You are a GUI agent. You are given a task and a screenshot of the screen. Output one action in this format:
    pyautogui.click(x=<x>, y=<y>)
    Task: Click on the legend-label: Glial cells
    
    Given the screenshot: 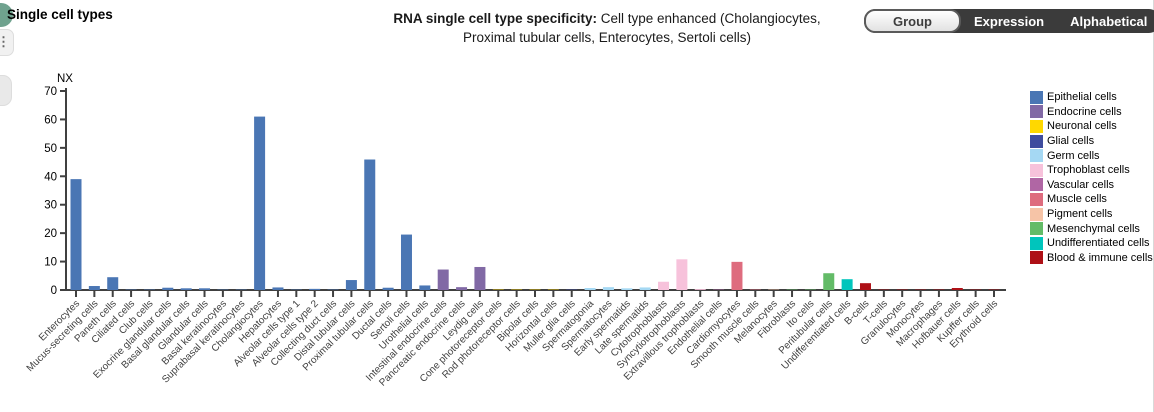 What is the action you would take?
    pyautogui.click(x=1071, y=141)
    